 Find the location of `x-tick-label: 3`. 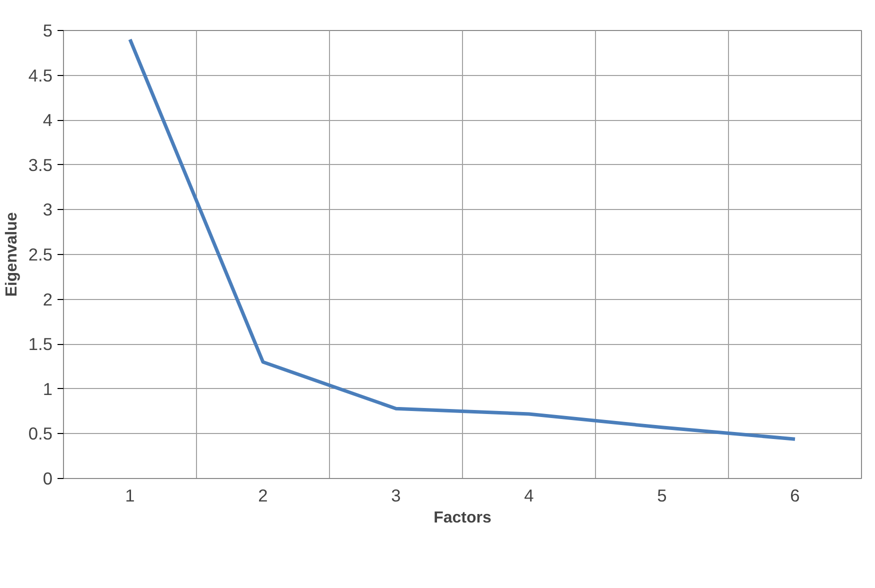

x-tick-label: 3 is located at coordinates (396, 496).